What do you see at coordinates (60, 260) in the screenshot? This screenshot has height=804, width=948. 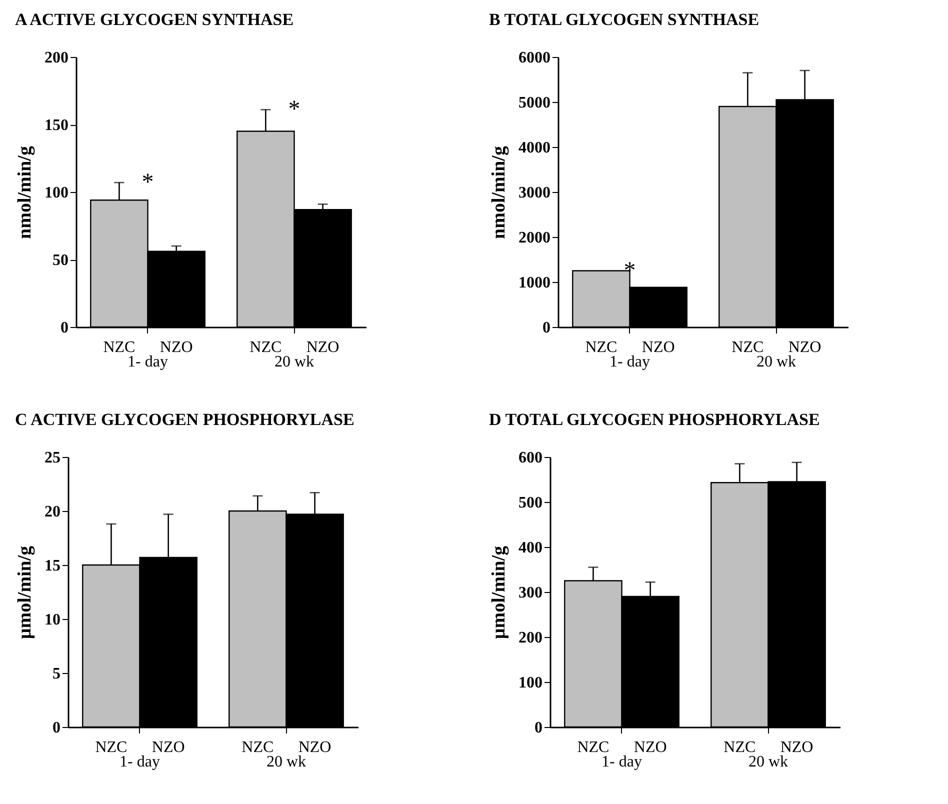 I see `y-tick-label: 50` at bounding box center [60, 260].